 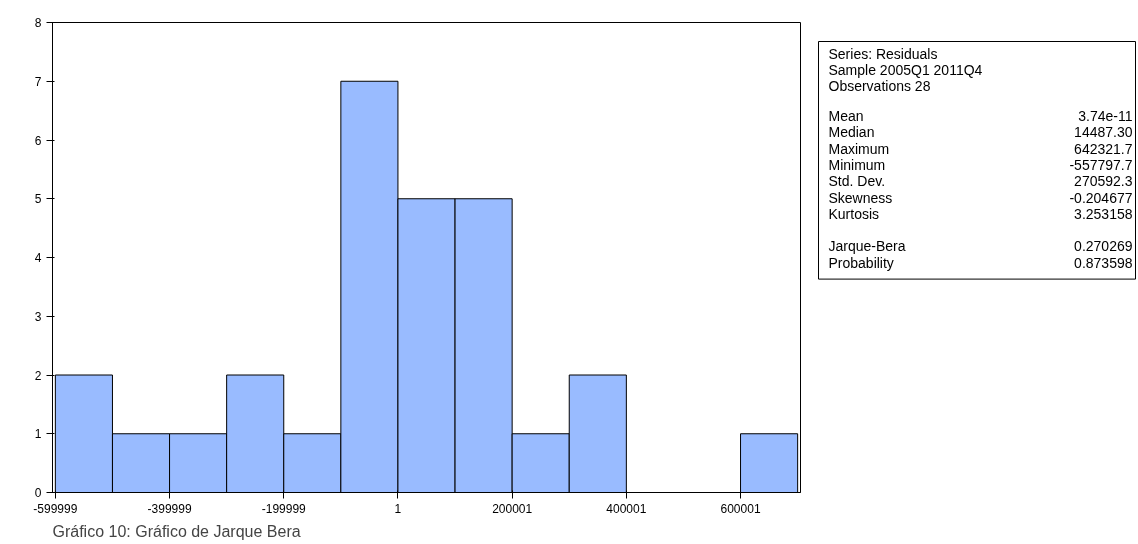 I want to click on y-tick-label: 2, so click(x=38, y=375).